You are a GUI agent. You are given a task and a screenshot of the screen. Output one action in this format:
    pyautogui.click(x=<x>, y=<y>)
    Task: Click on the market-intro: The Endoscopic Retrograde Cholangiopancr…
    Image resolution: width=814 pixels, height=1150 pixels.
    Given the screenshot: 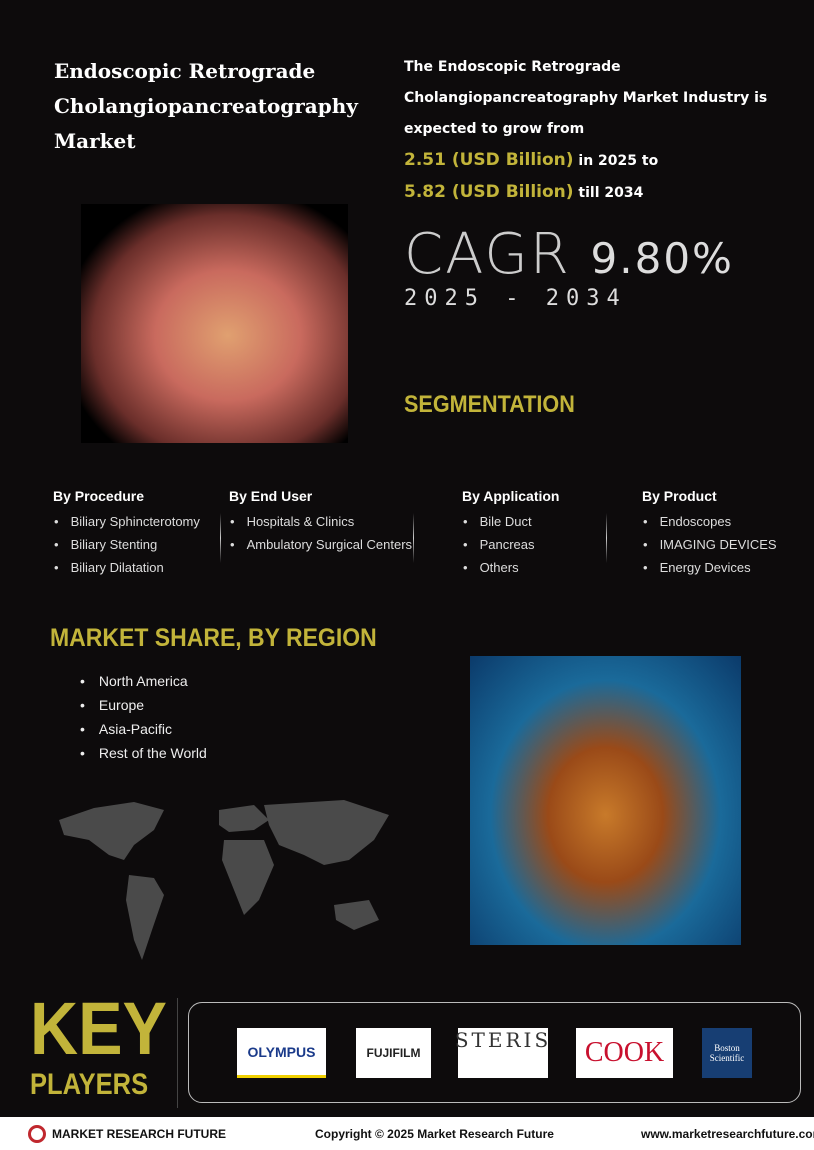 What is the action you would take?
    pyautogui.click(x=586, y=130)
    